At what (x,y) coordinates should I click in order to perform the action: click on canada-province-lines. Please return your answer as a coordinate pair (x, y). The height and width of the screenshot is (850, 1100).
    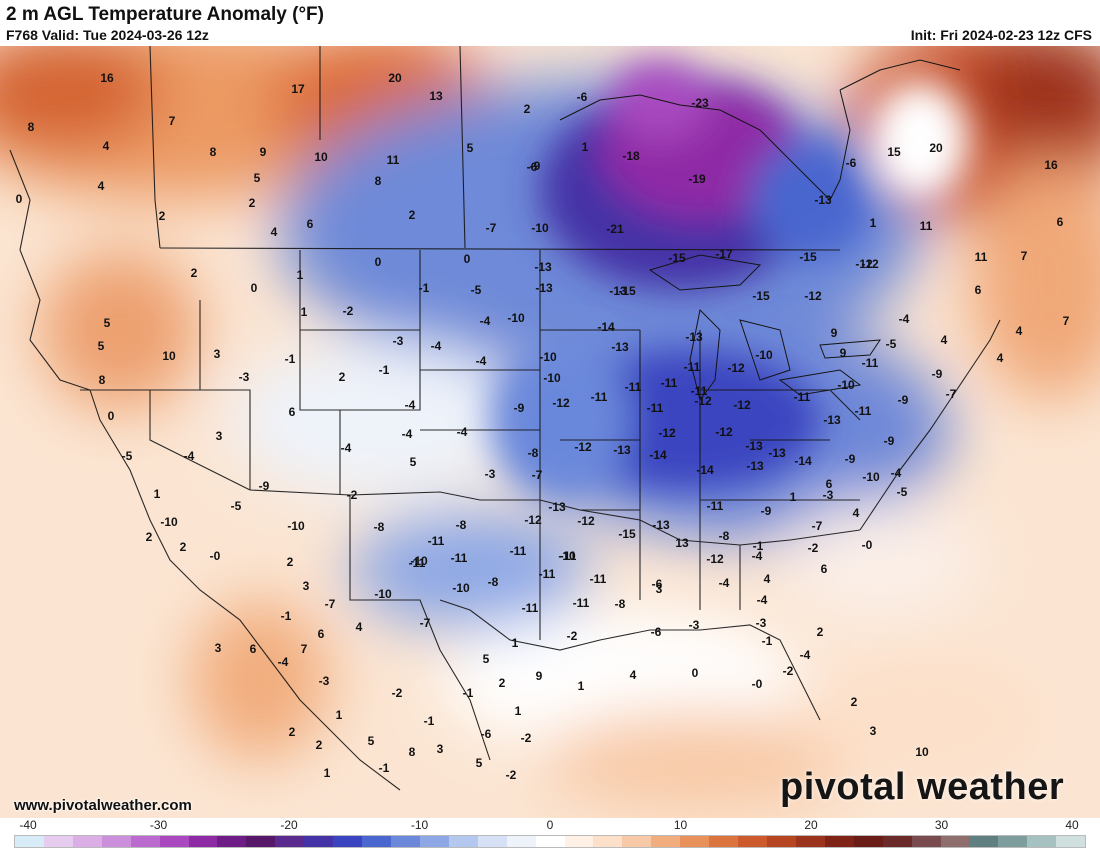
    Looking at the image, I should click on (307, 147).